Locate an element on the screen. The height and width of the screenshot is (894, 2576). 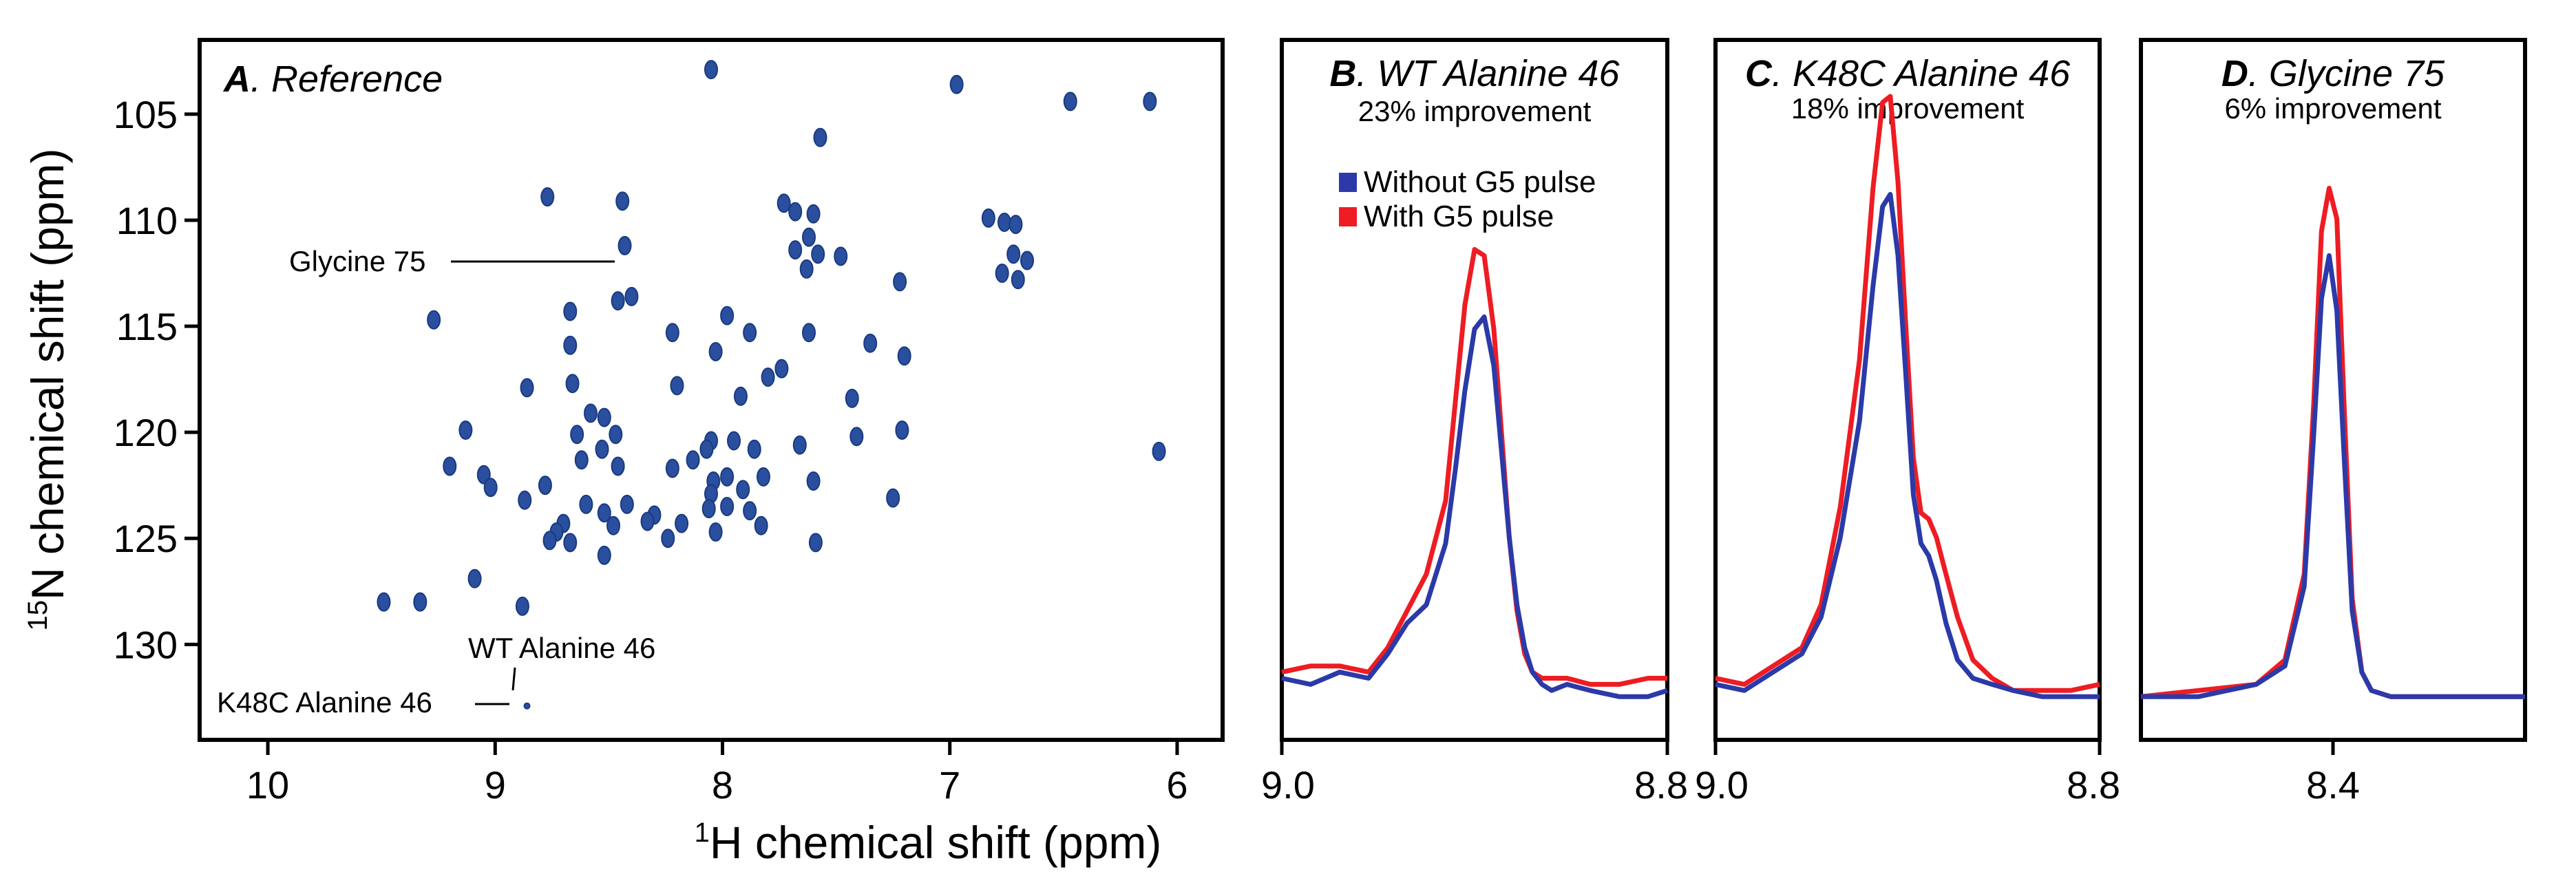
panel-d-subtitle: 6% improvement is located at coordinates (2333, 108).